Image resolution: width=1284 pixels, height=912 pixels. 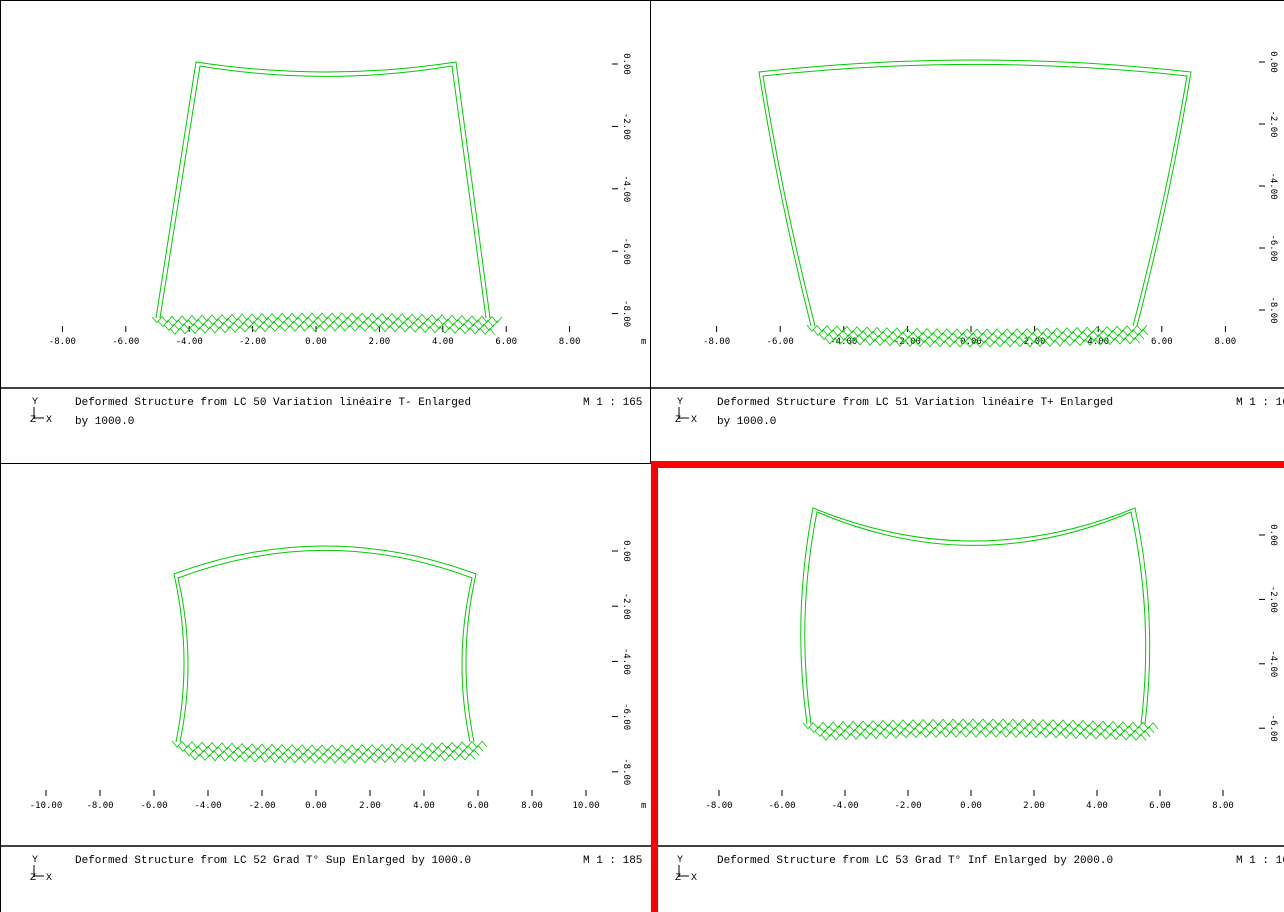 I want to click on units-label: m, so click(x=643, y=342).